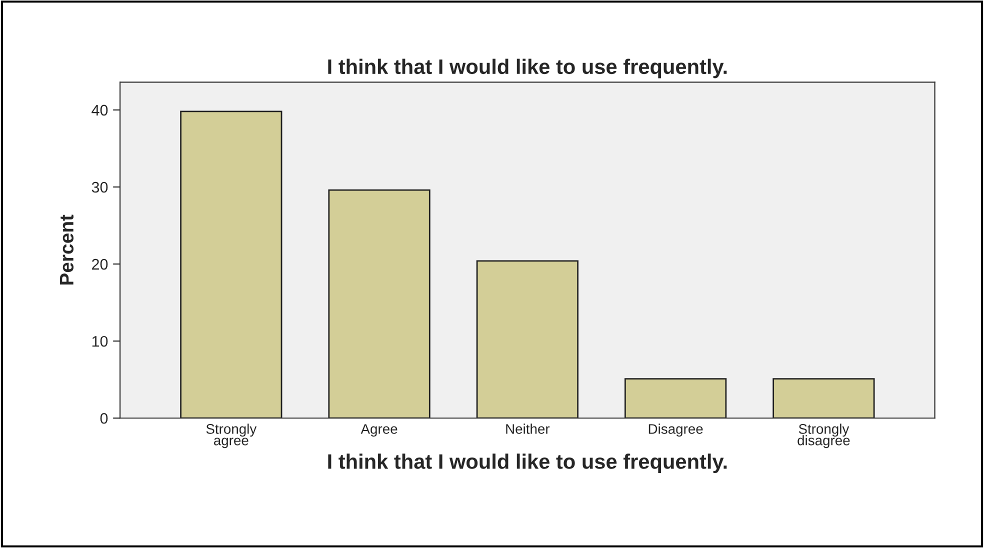 This screenshot has width=984, height=548. Describe the element at coordinates (67, 249) in the screenshot. I see `y-axis-title: Percent` at that location.